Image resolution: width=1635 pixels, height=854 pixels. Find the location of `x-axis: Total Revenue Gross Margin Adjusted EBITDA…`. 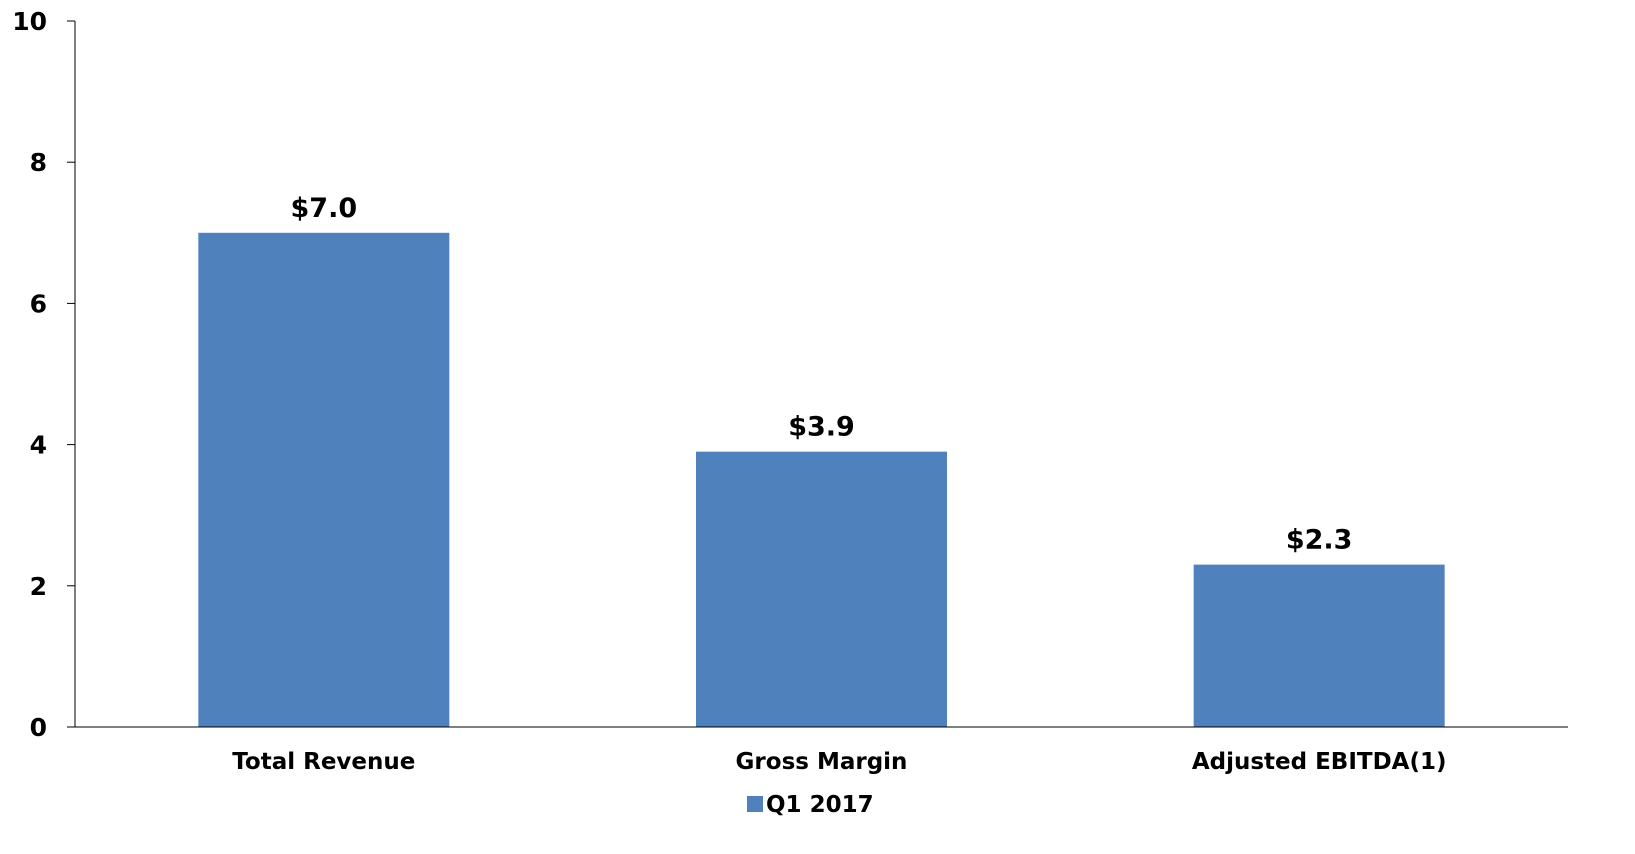

x-axis: Total Revenue Gross Margin Adjusted EBITDA… is located at coordinates (821, 750).